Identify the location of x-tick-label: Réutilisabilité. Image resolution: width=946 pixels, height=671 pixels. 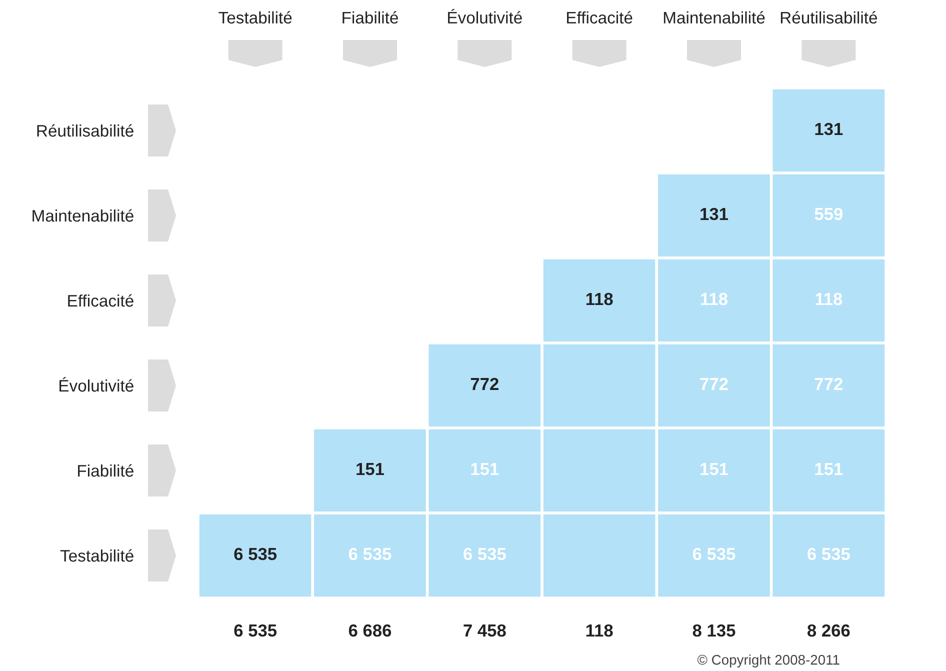
(829, 17).